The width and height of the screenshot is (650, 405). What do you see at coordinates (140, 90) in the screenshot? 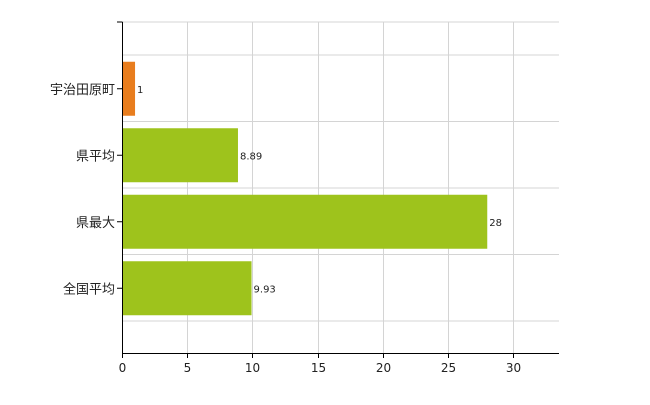
I see `data-label: 1` at bounding box center [140, 90].